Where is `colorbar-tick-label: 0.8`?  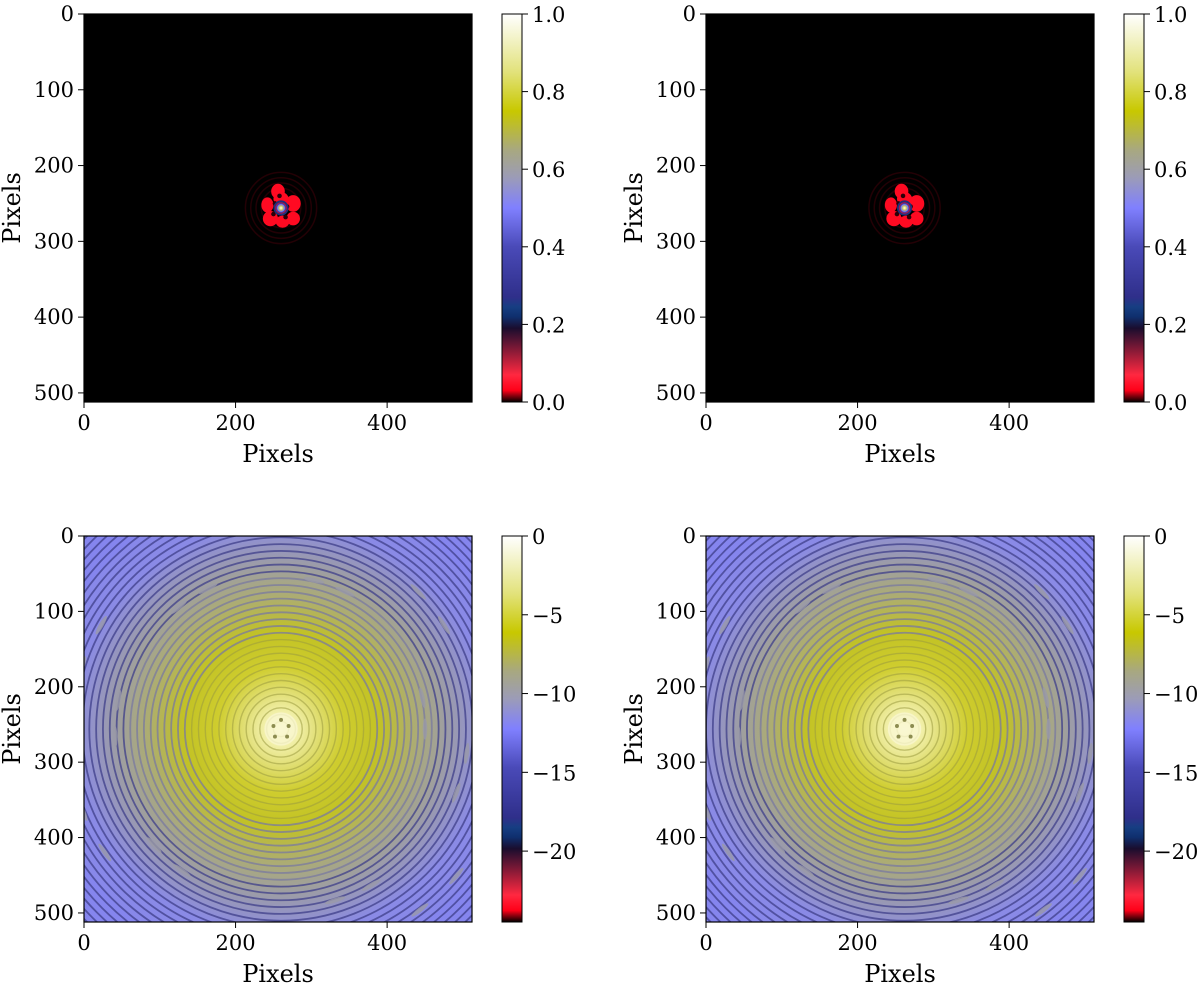 colorbar-tick-label: 0.8 is located at coordinates (548, 93).